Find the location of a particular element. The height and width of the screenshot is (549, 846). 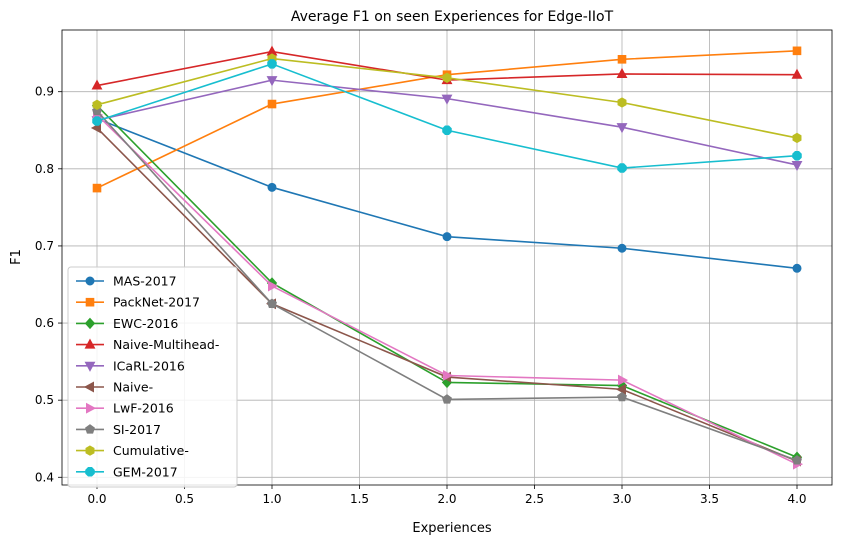

legend-item: SI-2017 is located at coordinates (118, 429).